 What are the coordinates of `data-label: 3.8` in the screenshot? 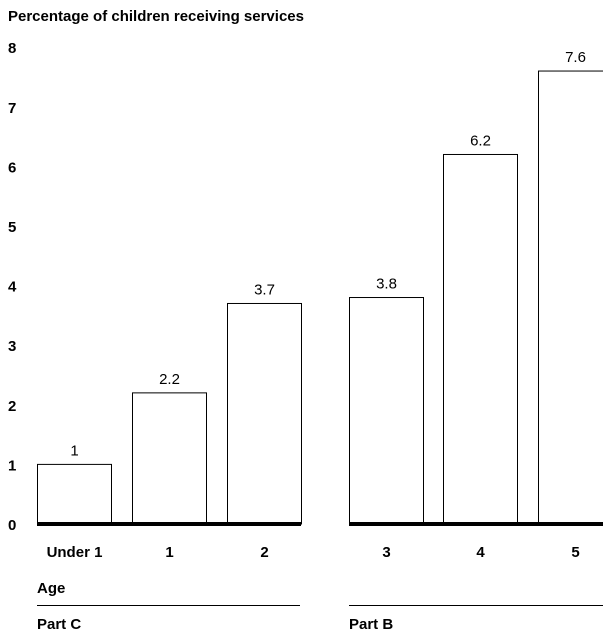 It's located at (386, 284).